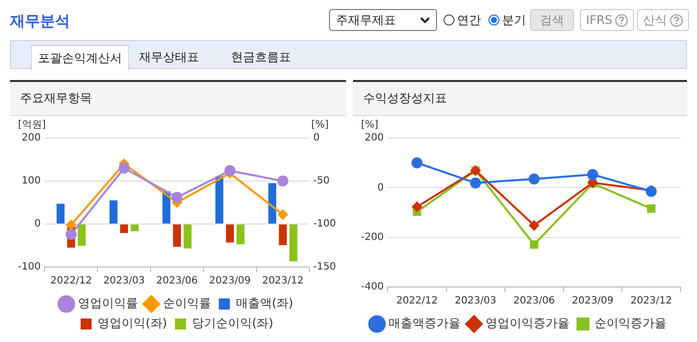 This screenshot has width=697, height=342. Describe the element at coordinates (316, 138) in the screenshot. I see `y2-tick-label: 0` at that location.